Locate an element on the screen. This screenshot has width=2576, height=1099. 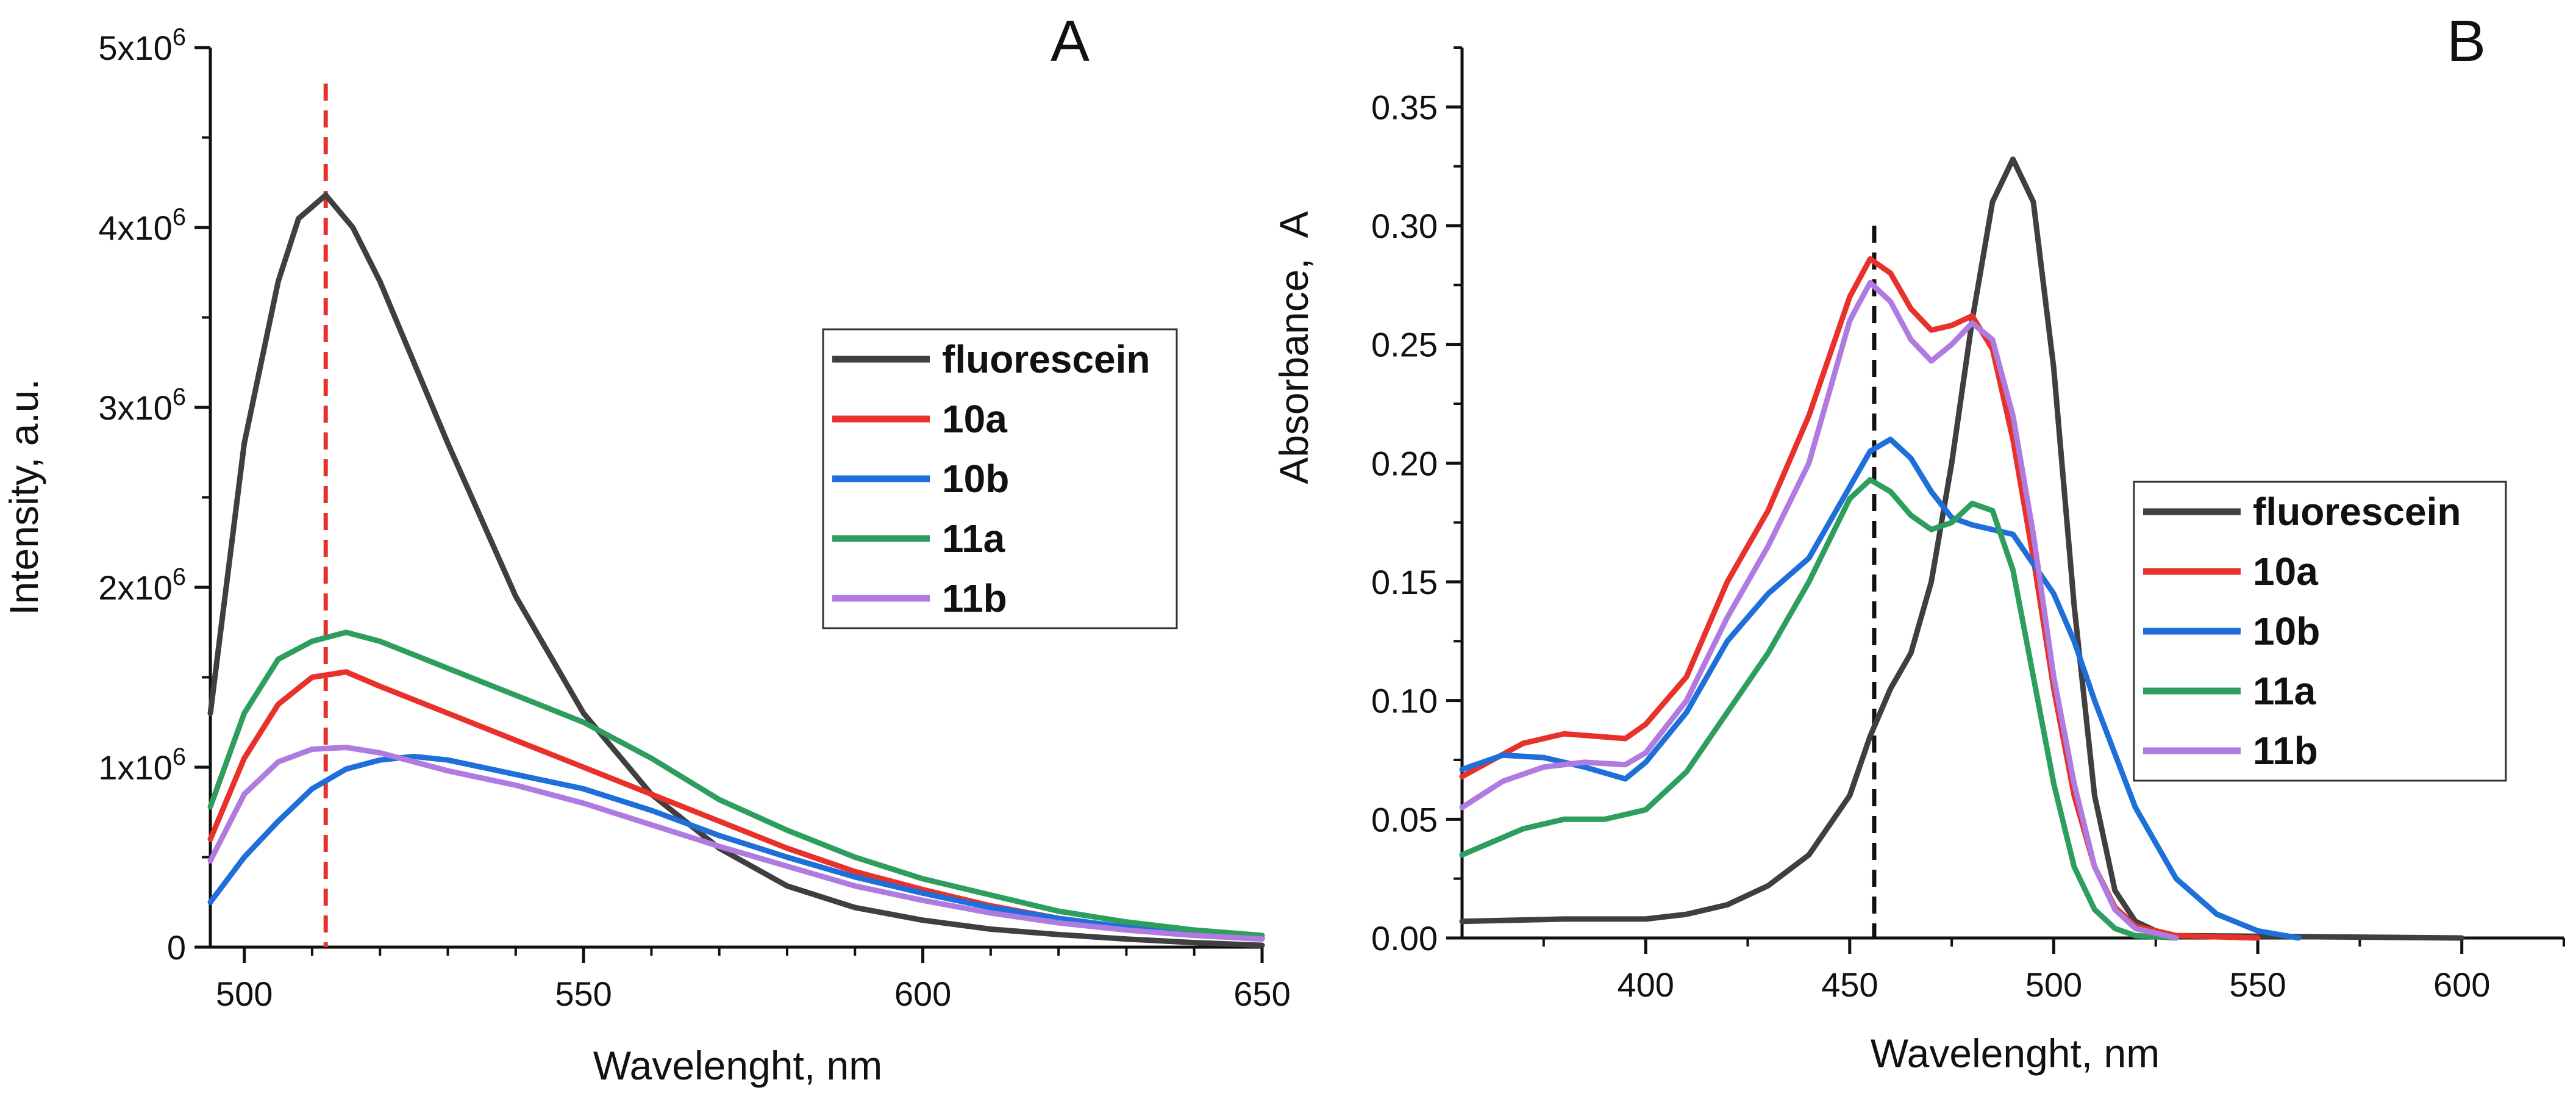
panel-b-y-axis-title: Absorbance, A is located at coordinates (1294, 347).